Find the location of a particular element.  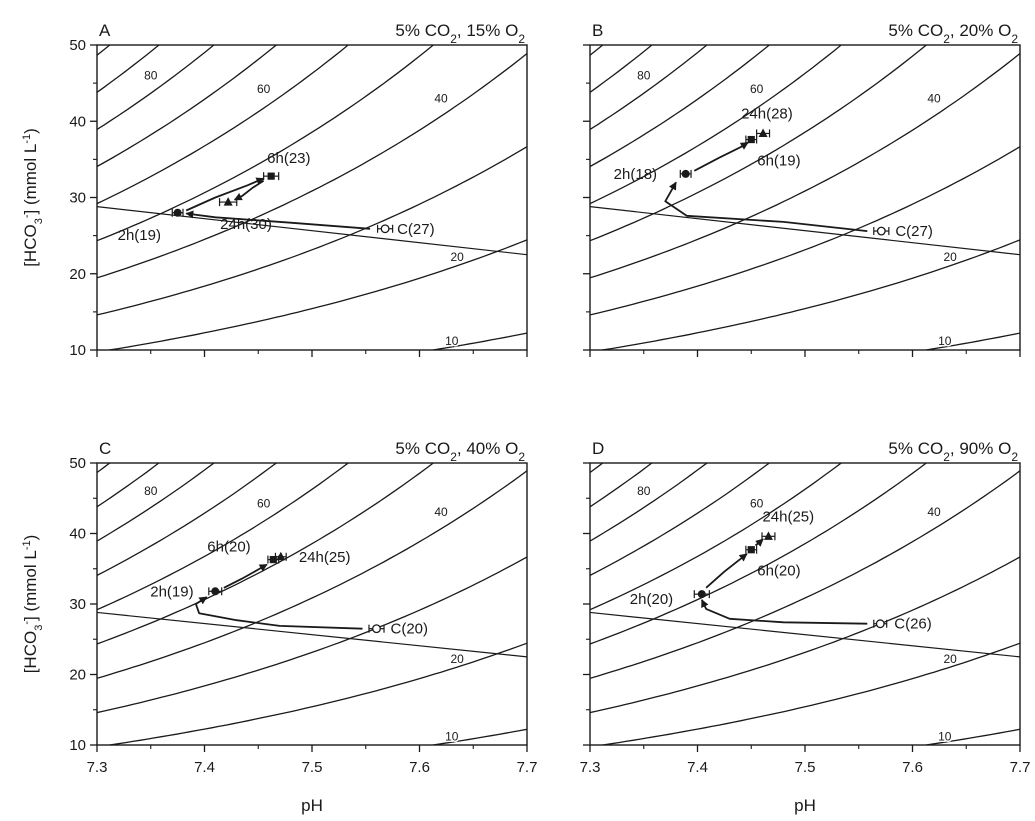

point-label: 6h(19) is located at coordinates (778, 161).